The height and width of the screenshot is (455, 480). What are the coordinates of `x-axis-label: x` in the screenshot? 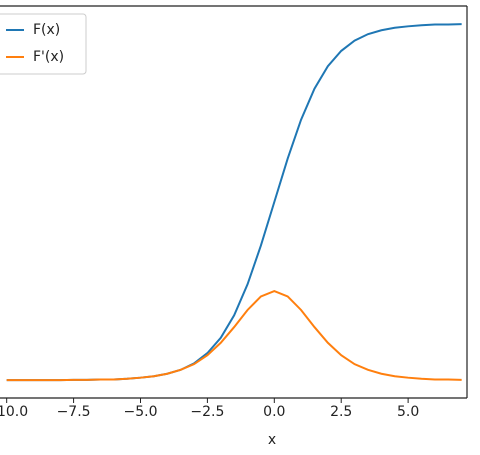 It's located at (272, 440).